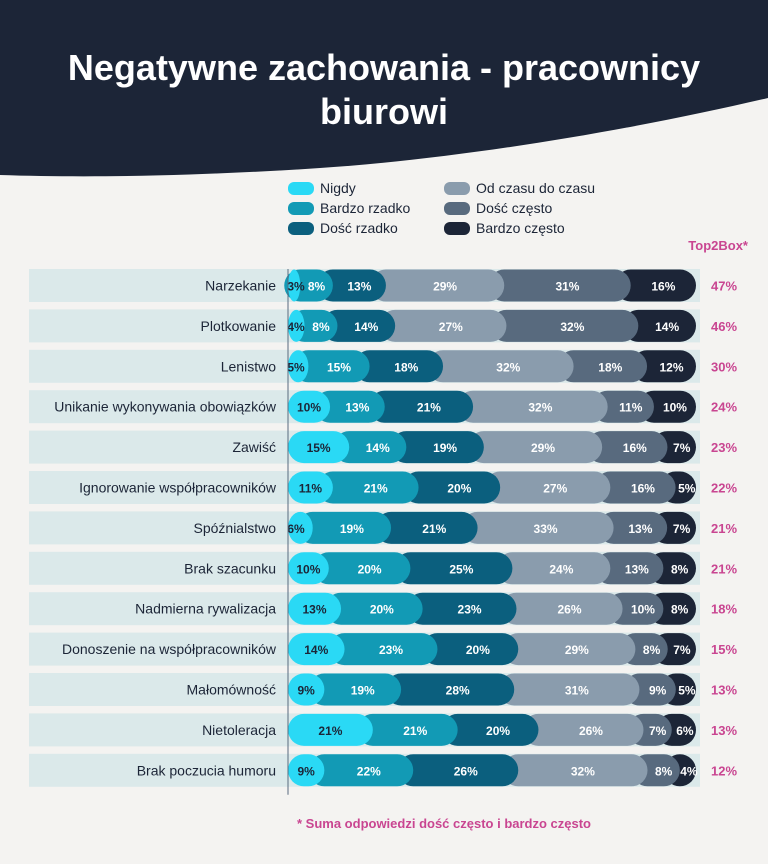  What do you see at coordinates (470, 610) in the screenshot?
I see `data-label: 23%` at bounding box center [470, 610].